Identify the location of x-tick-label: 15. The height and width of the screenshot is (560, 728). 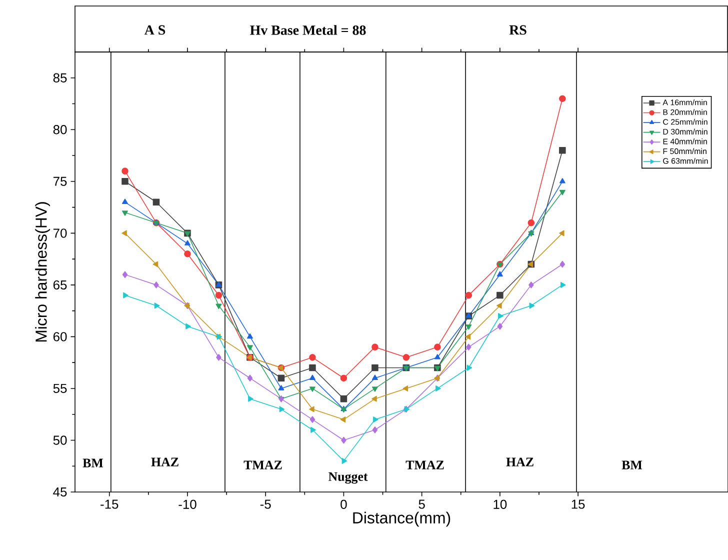
(578, 504).